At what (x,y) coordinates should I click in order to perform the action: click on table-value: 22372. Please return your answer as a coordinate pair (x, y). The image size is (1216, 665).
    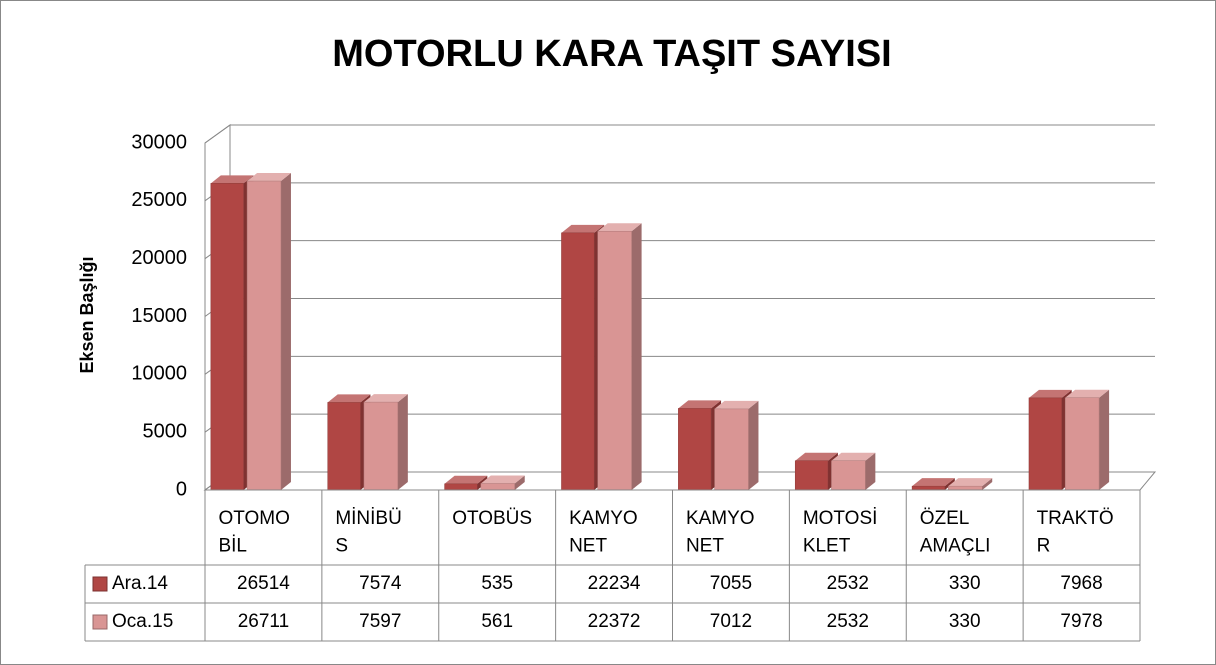
    Looking at the image, I should click on (614, 621).